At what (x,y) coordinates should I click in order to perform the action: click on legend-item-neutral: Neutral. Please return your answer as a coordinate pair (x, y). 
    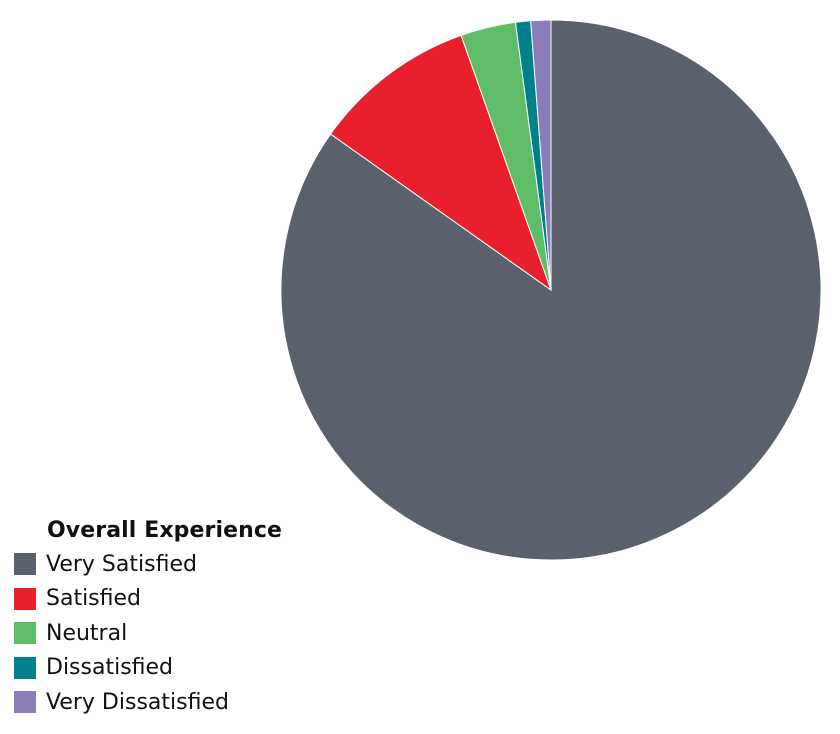
    Looking at the image, I should click on (148, 633).